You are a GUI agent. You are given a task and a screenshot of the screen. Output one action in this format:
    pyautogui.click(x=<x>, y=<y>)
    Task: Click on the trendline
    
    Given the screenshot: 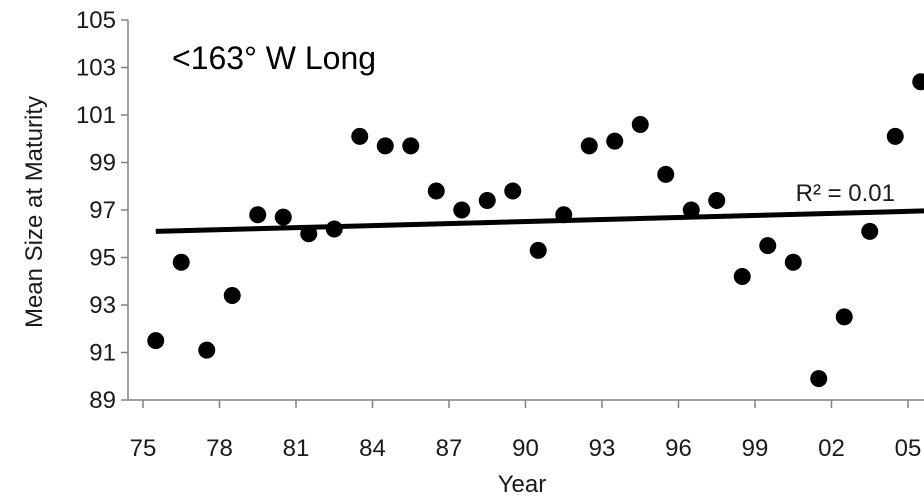 What is the action you would take?
    pyautogui.click(x=539, y=221)
    